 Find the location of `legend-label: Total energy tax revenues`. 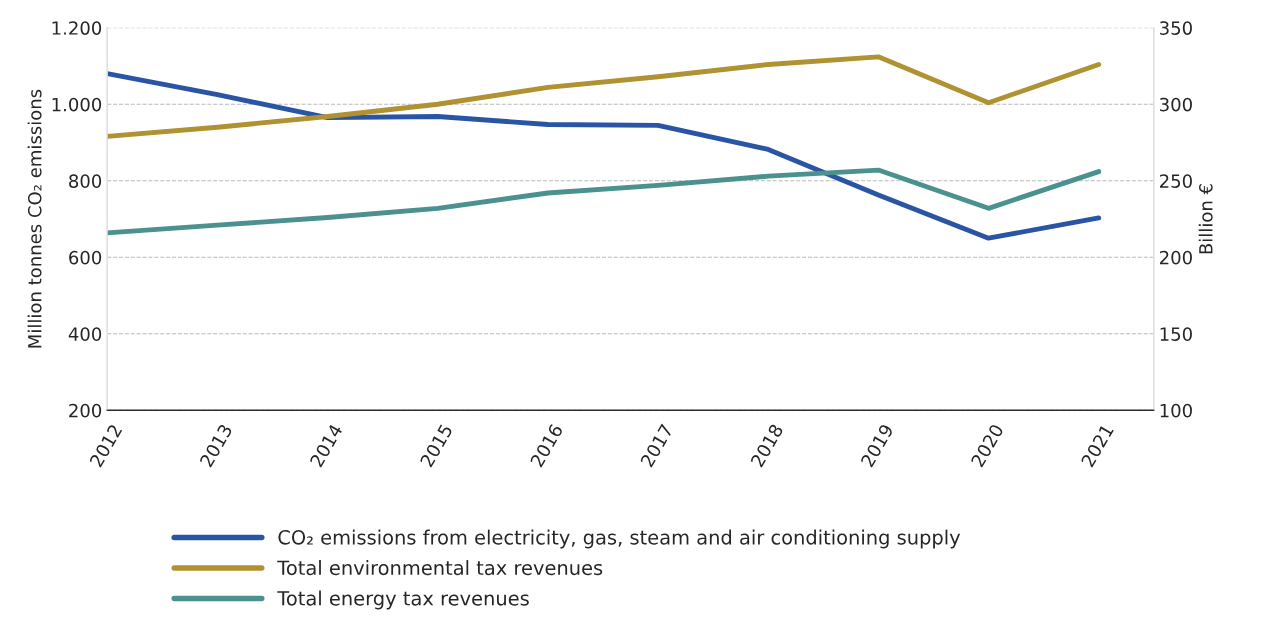

legend-label: Total energy tax revenues is located at coordinates (403, 600).